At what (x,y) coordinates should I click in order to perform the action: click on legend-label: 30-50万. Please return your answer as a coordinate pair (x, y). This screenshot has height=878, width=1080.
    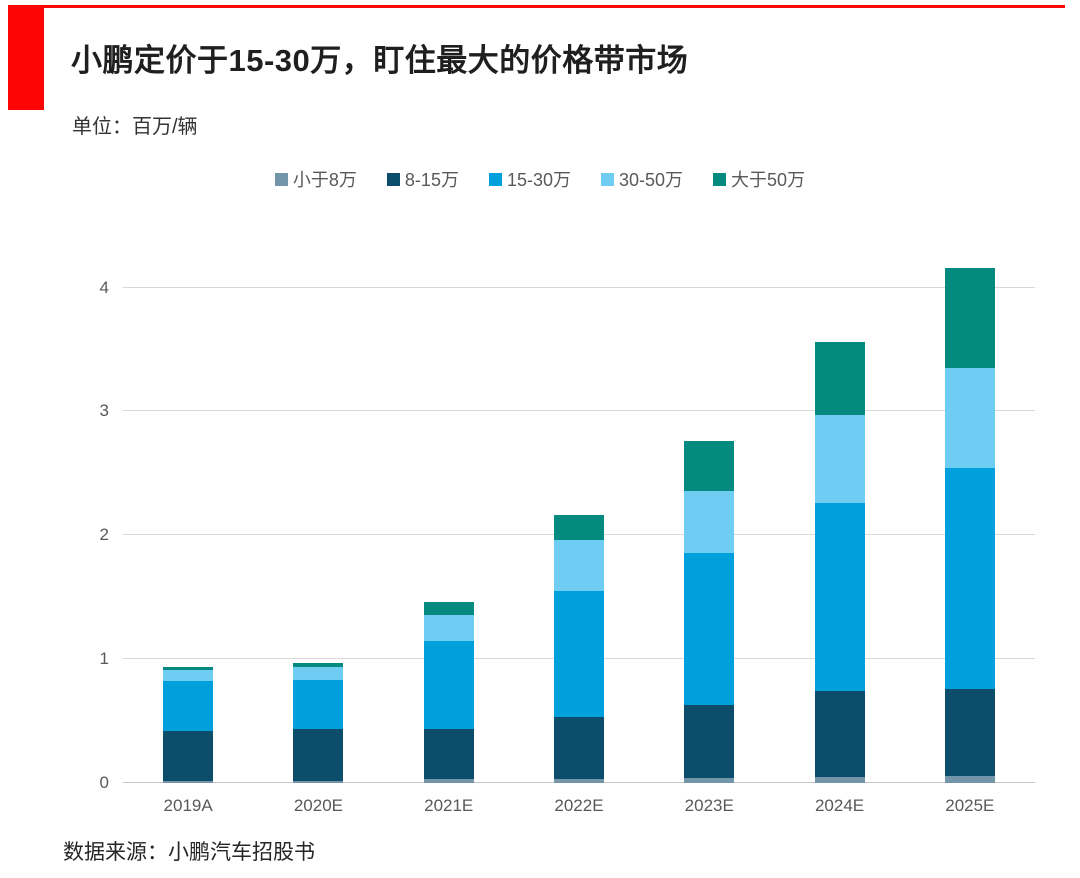
    Looking at the image, I should click on (651, 180).